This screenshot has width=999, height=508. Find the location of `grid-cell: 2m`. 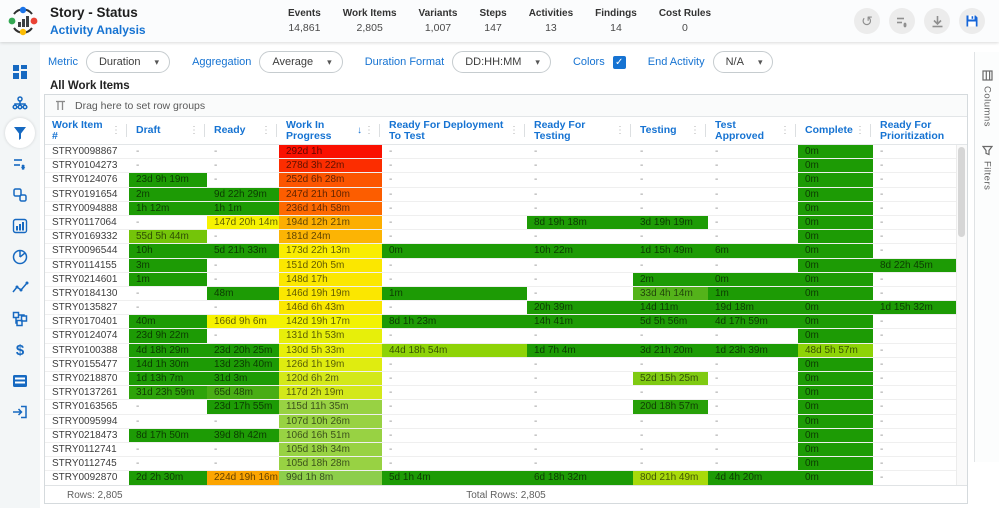

grid-cell: 2m is located at coordinates (670, 279).